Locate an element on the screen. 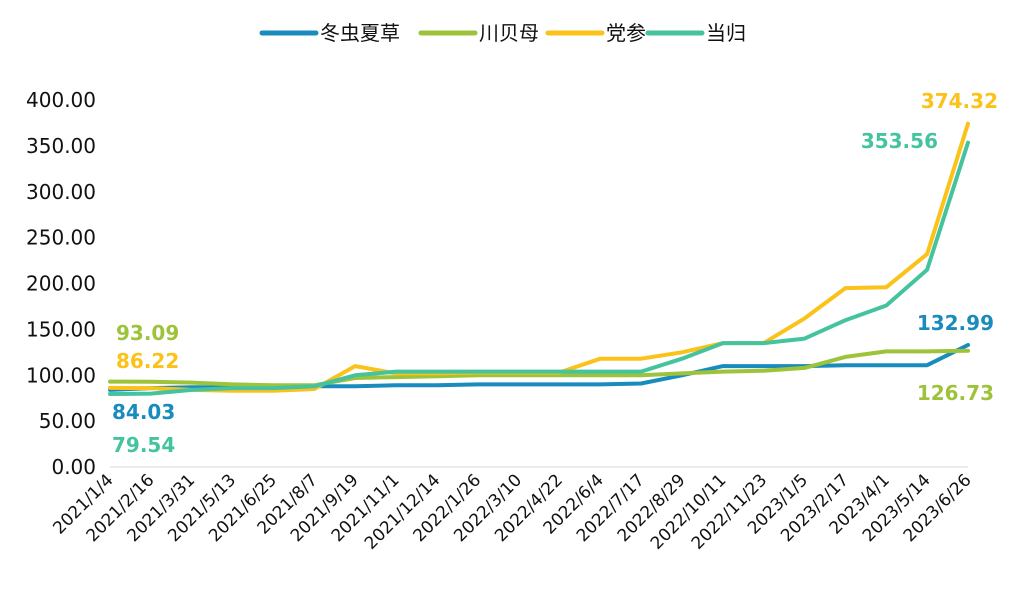 Image resolution: width=1024 pixels, height=602 pixels. y-tick-label: 150.00 is located at coordinates (61, 329).